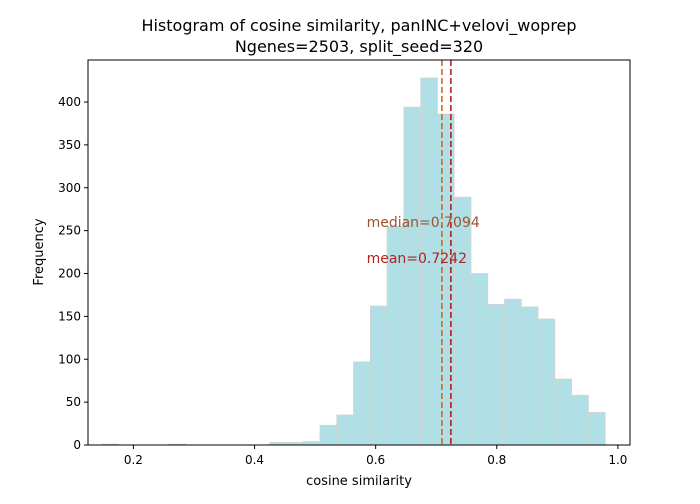 This screenshot has width=700, height=504. I want to click on x-tick-label: 0.8, so click(496, 460).